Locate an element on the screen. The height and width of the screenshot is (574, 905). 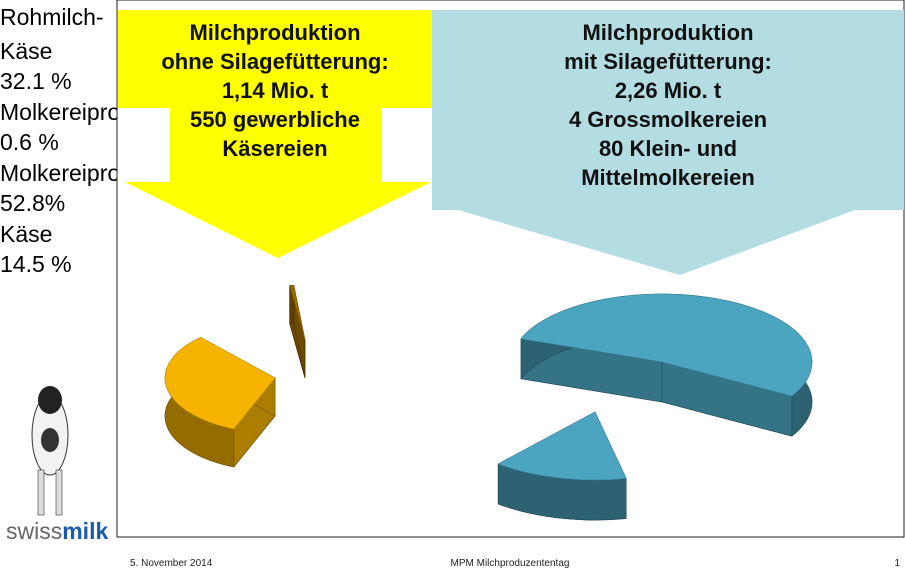
arrow-line: mit Silagefütterung: is located at coordinates (668, 61).